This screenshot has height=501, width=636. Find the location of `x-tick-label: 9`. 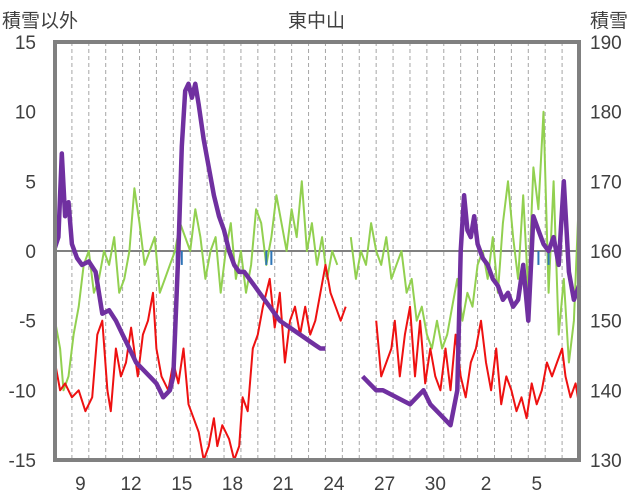

x-tick-label: 9 is located at coordinates (80, 484).